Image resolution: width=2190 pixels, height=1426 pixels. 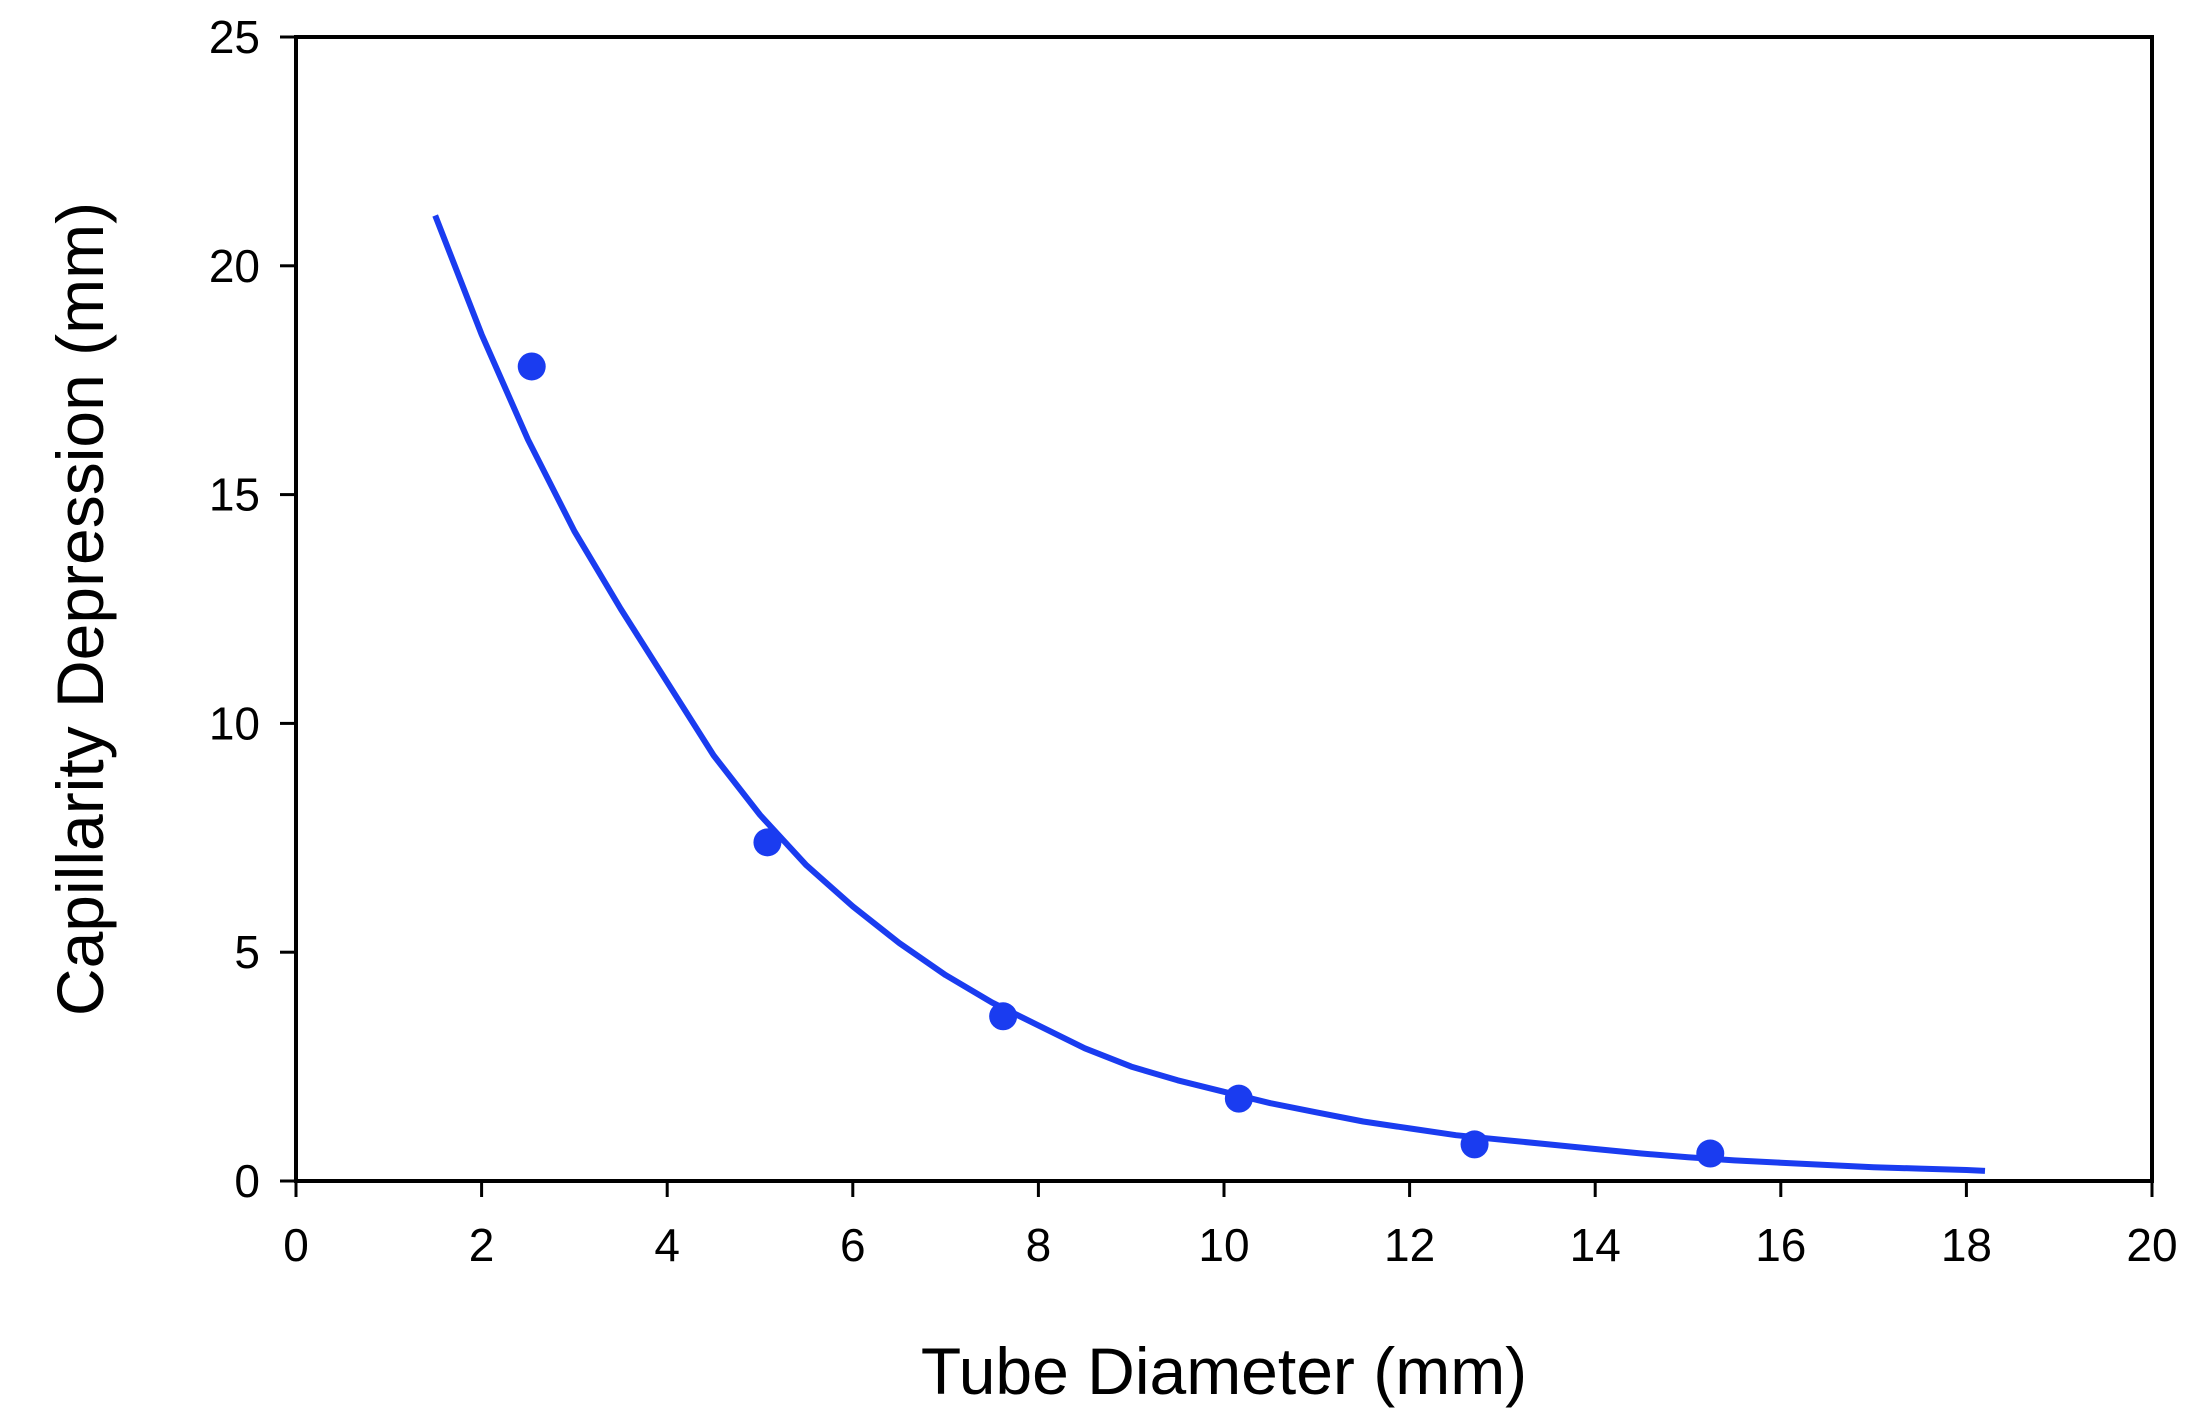 I want to click on x-tick-label: 6, so click(x=853, y=1245).